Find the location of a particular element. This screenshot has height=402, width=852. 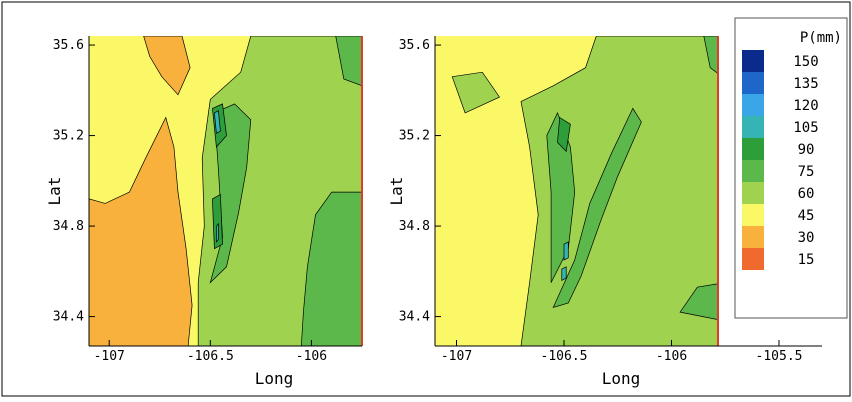

legend-label-75: 75 is located at coordinates (806, 172).